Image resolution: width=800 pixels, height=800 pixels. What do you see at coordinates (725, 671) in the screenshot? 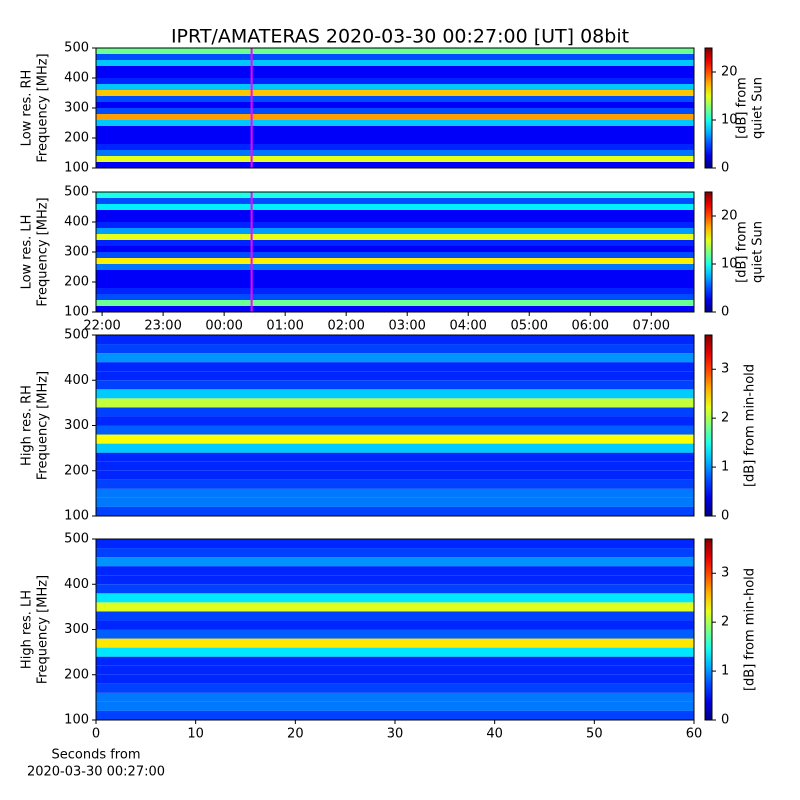
I see `colorbar-tick-label: 1` at bounding box center [725, 671].